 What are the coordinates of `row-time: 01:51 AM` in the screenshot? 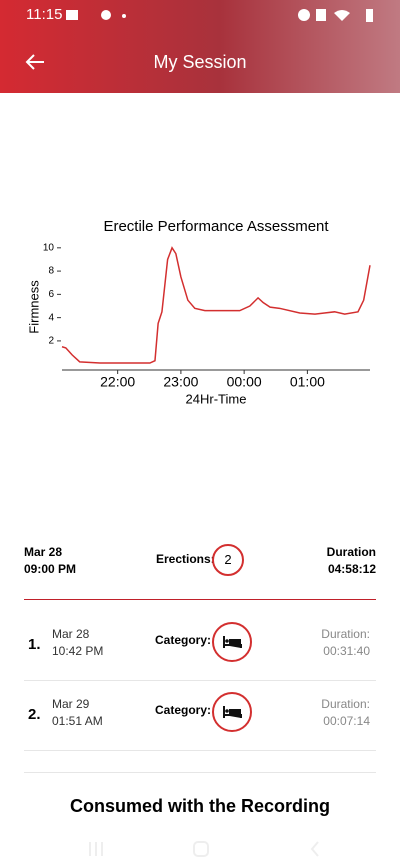 It's located at (77, 721).